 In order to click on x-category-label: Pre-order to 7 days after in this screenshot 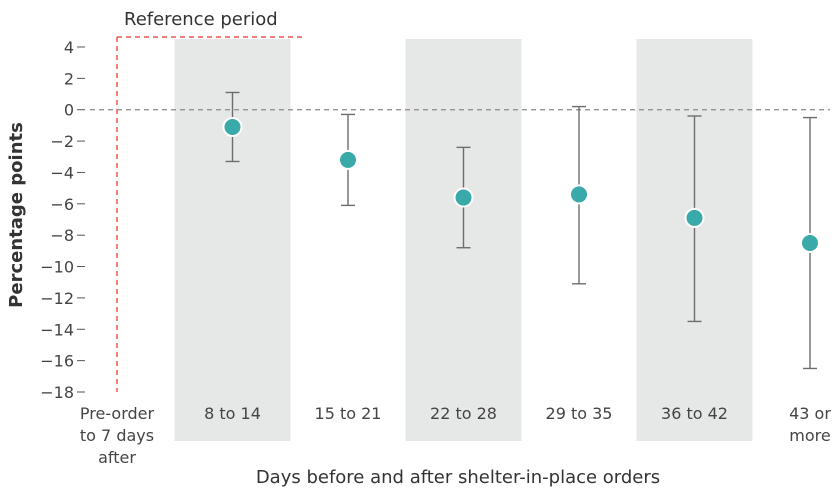, I will do `click(117, 435)`.